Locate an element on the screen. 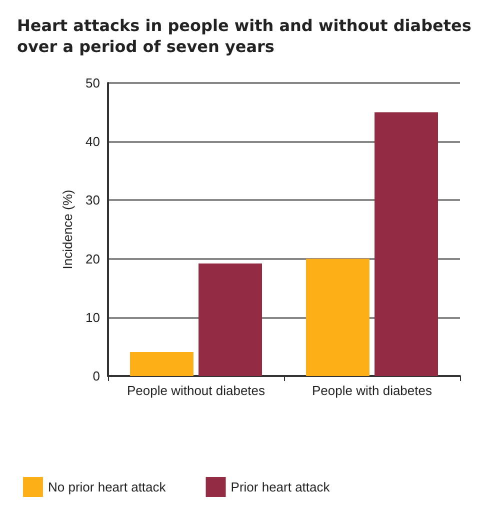 The image size is (490, 524). legend-label: Prior heart attack is located at coordinates (280, 487).